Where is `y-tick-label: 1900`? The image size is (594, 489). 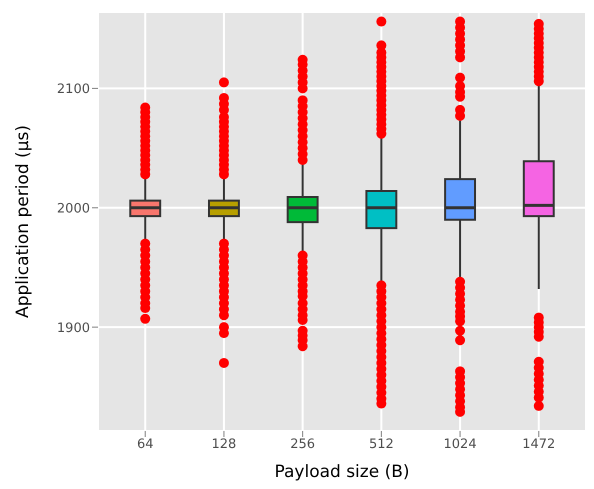
y-tick-label: 1900 is located at coordinates (73, 328).